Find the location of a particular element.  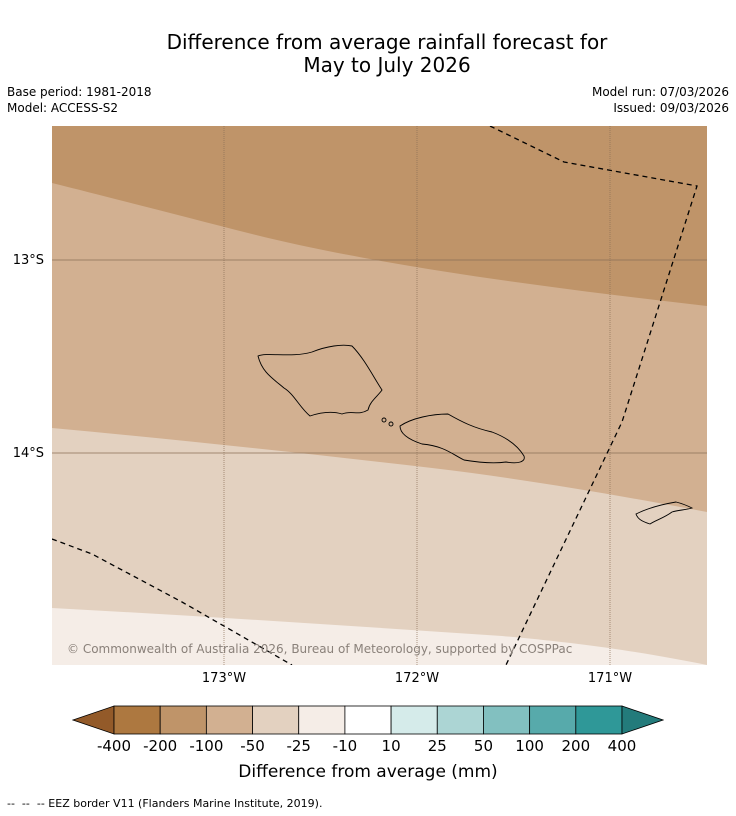

band-near-average is located at coordinates (379, 636).